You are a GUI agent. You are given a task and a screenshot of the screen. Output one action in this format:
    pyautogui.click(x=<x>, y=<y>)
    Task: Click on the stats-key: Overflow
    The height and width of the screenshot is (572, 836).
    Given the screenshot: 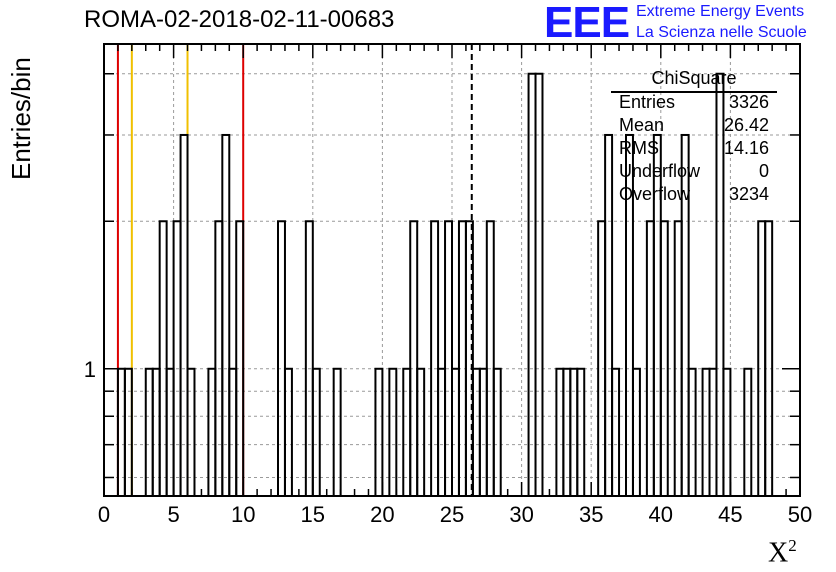 What is the action you would take?
    pyautogui.click(x=655, y=194)
    